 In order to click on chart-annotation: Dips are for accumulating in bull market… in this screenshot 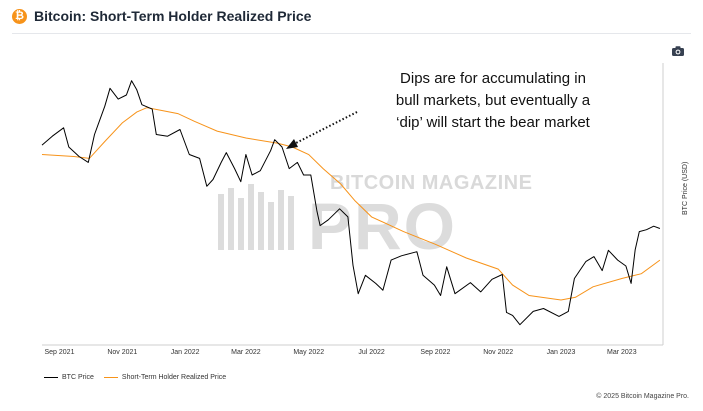, I will do `click(493, 101)`.